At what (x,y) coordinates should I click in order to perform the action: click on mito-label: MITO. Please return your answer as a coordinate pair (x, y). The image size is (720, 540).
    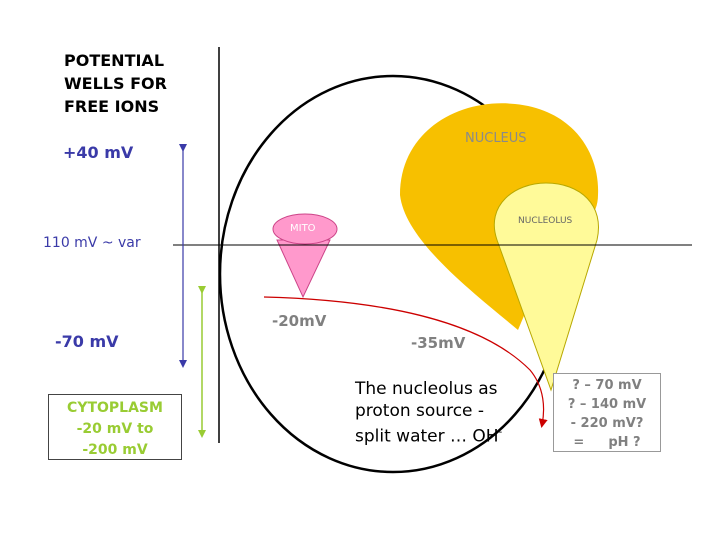
    Looking at the image, I should click on (303, 228).